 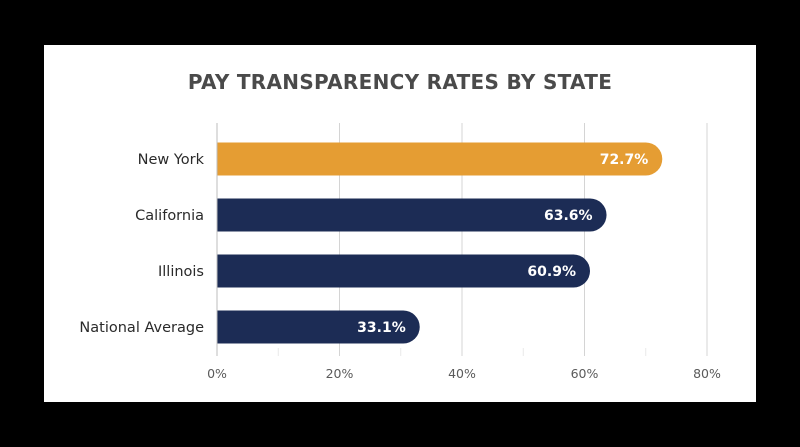 What do you see at coordinates (171, 160) in the screenshot?
I see `category-label: New York` at bounding box center [171, 160].